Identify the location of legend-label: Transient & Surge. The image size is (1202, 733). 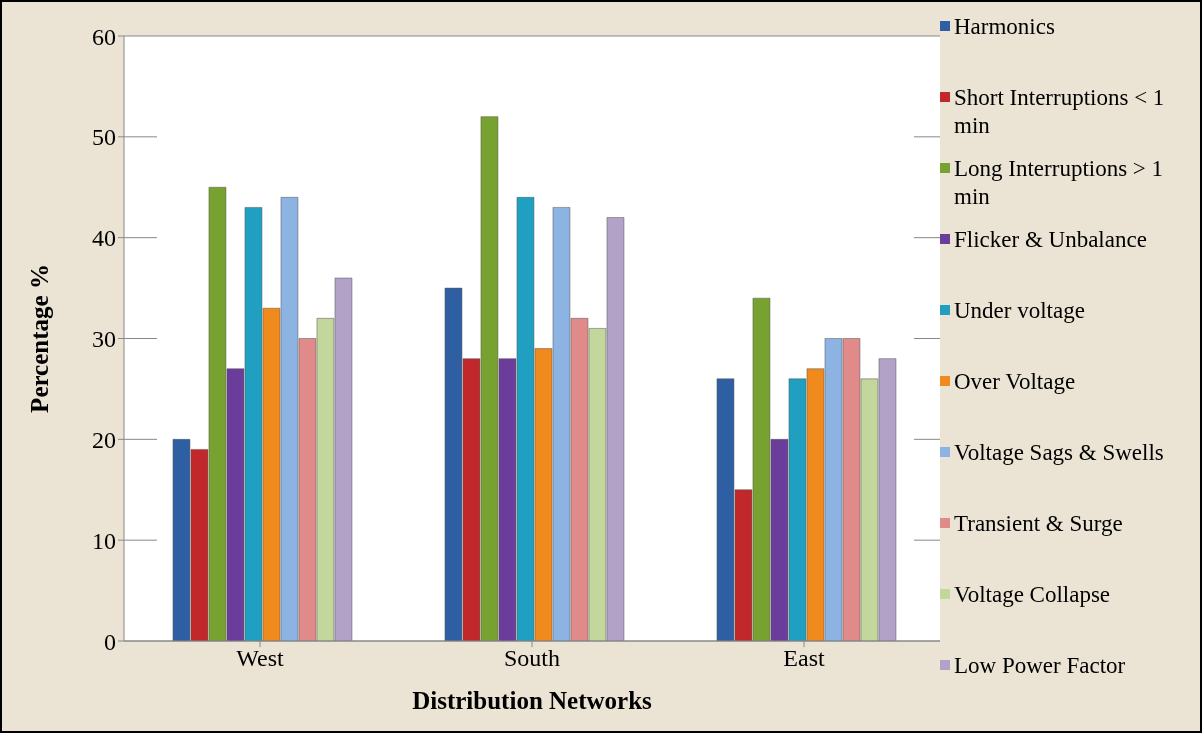
(1038, 523).